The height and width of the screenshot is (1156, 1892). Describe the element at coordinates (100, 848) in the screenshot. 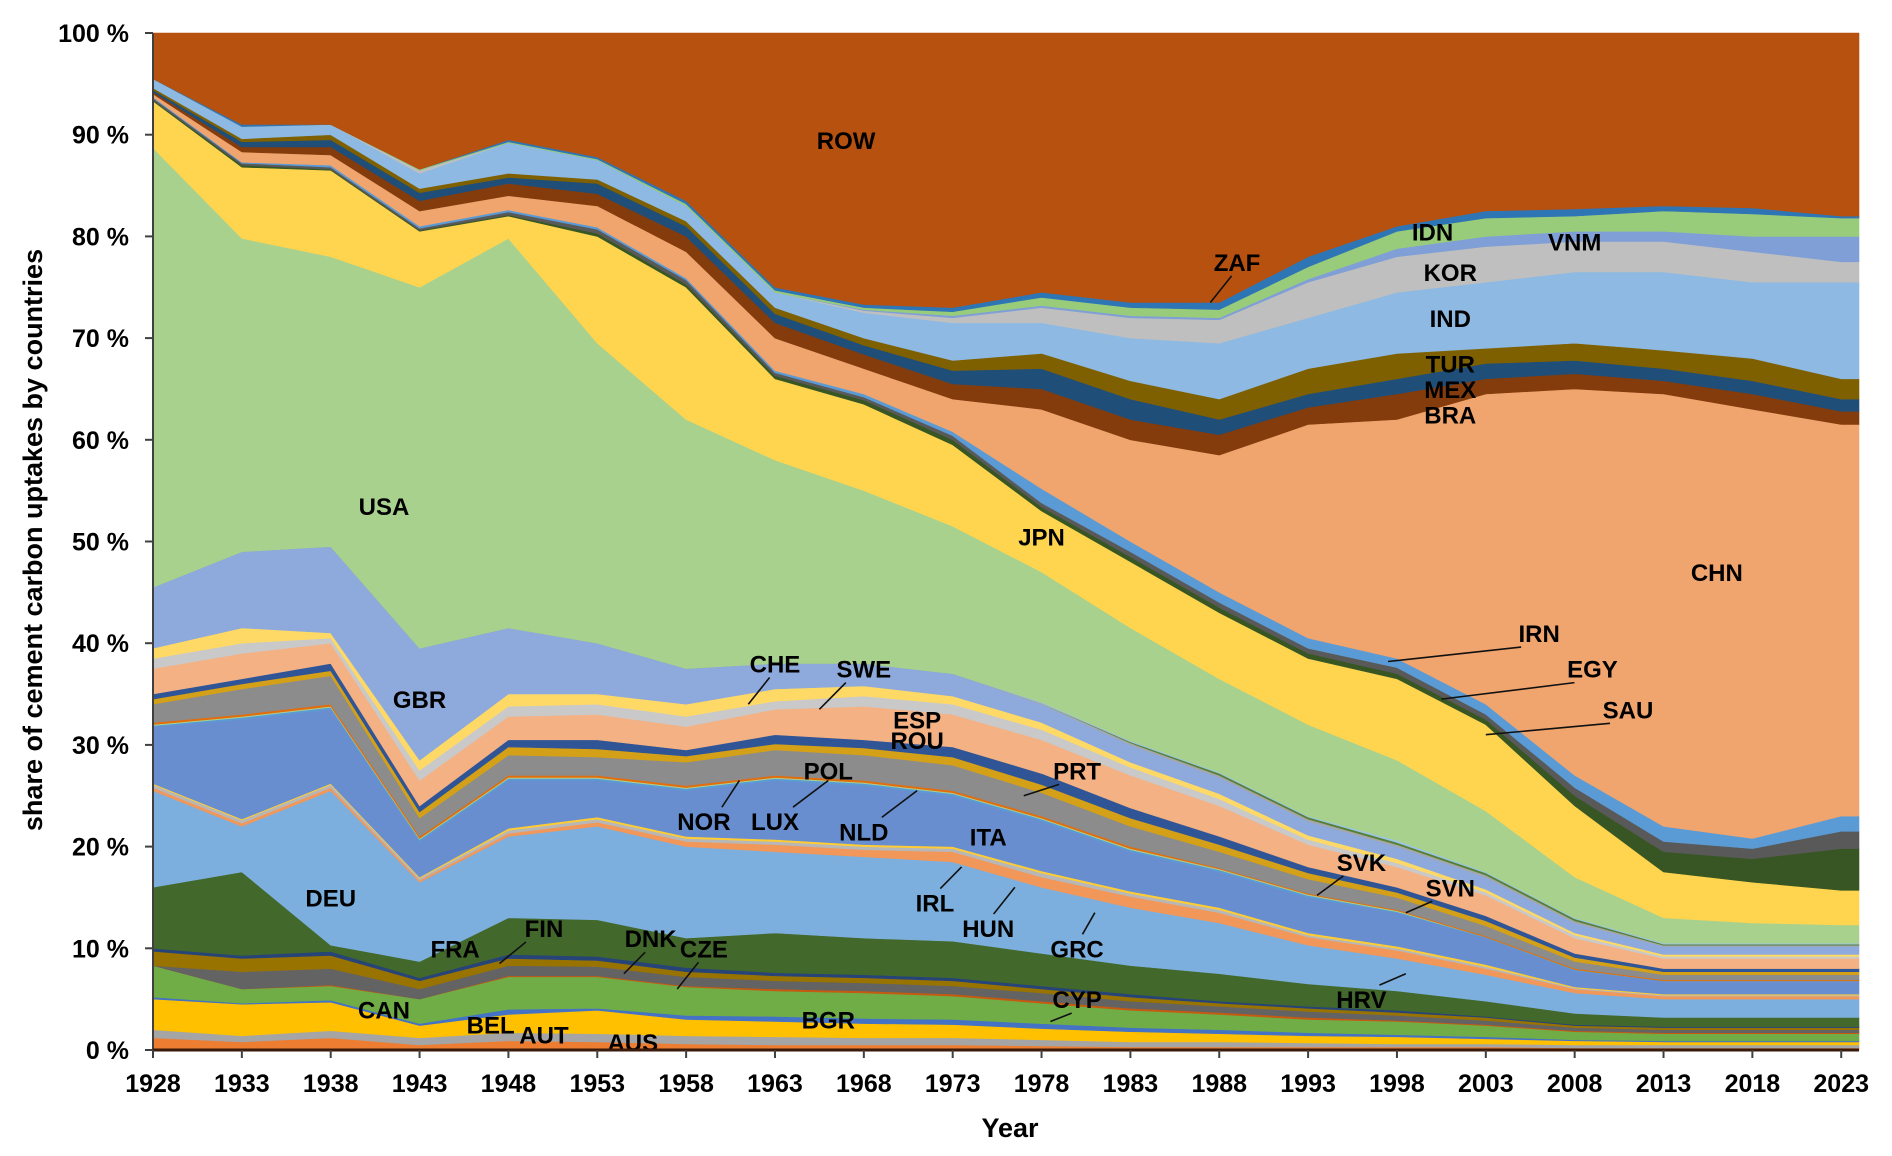

I see `y-tick-label: 20 %` at that location.